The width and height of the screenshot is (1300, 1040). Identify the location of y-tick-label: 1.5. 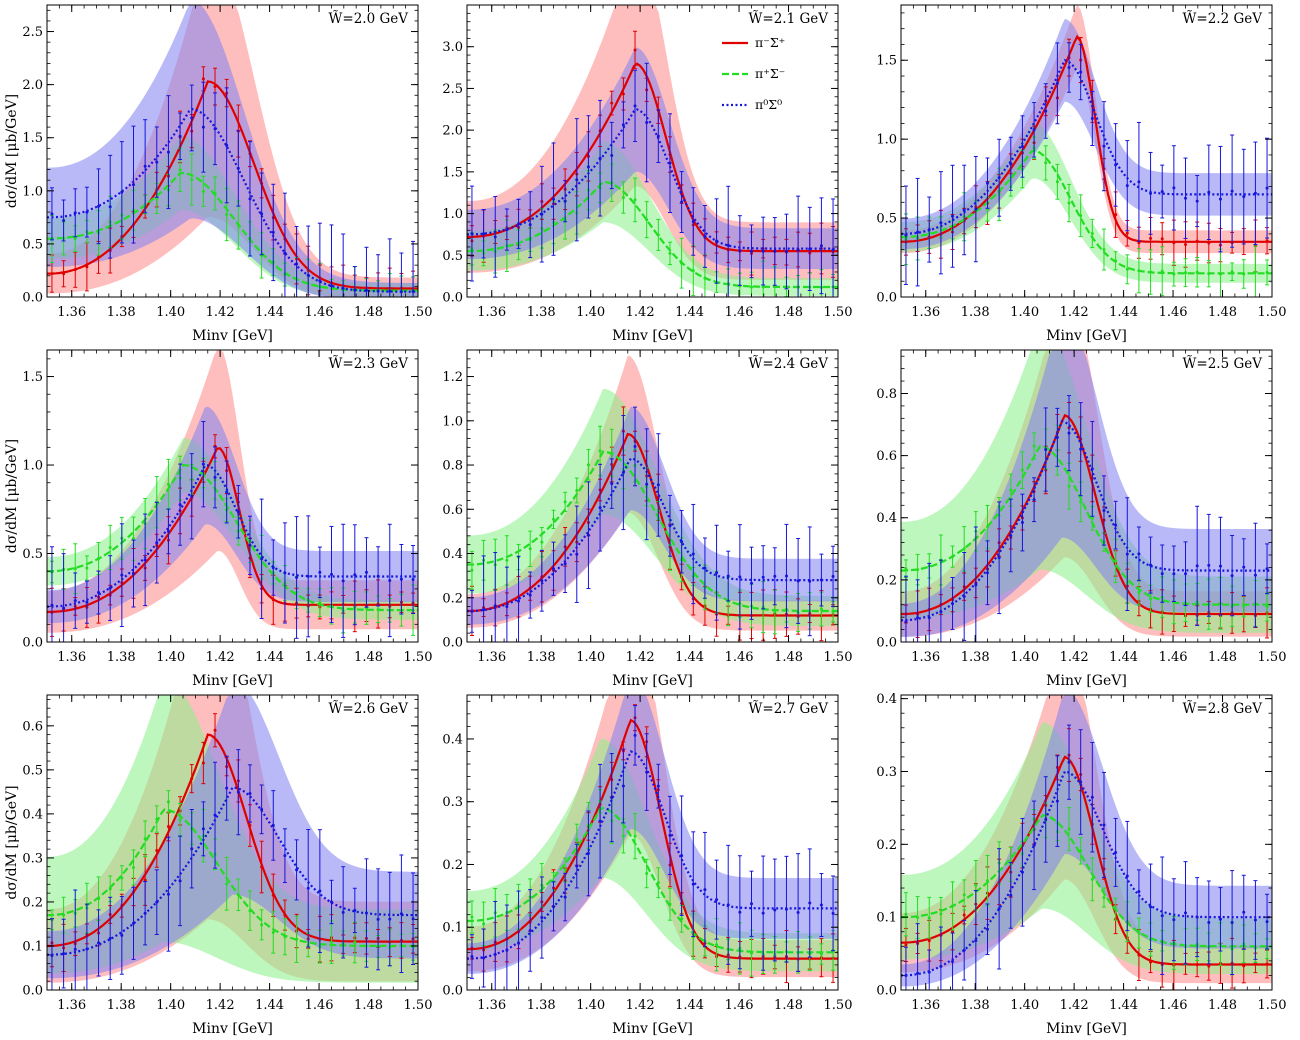
(32, 138).